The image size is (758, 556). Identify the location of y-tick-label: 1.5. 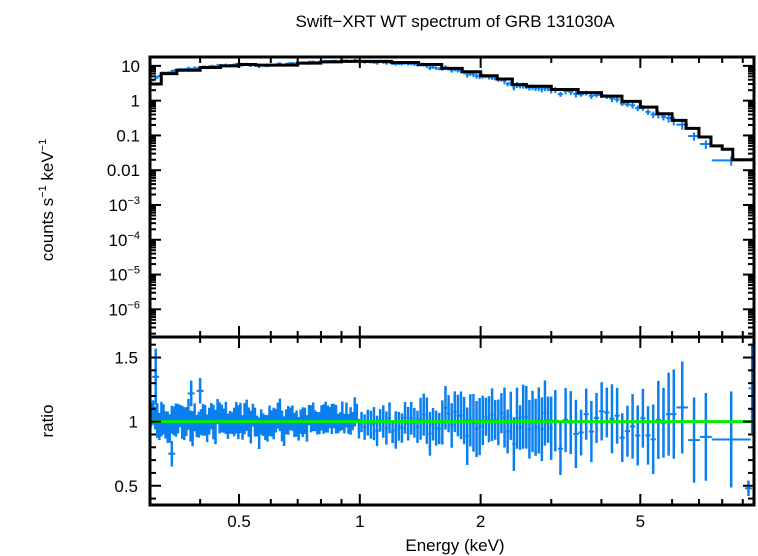
(126, 358).